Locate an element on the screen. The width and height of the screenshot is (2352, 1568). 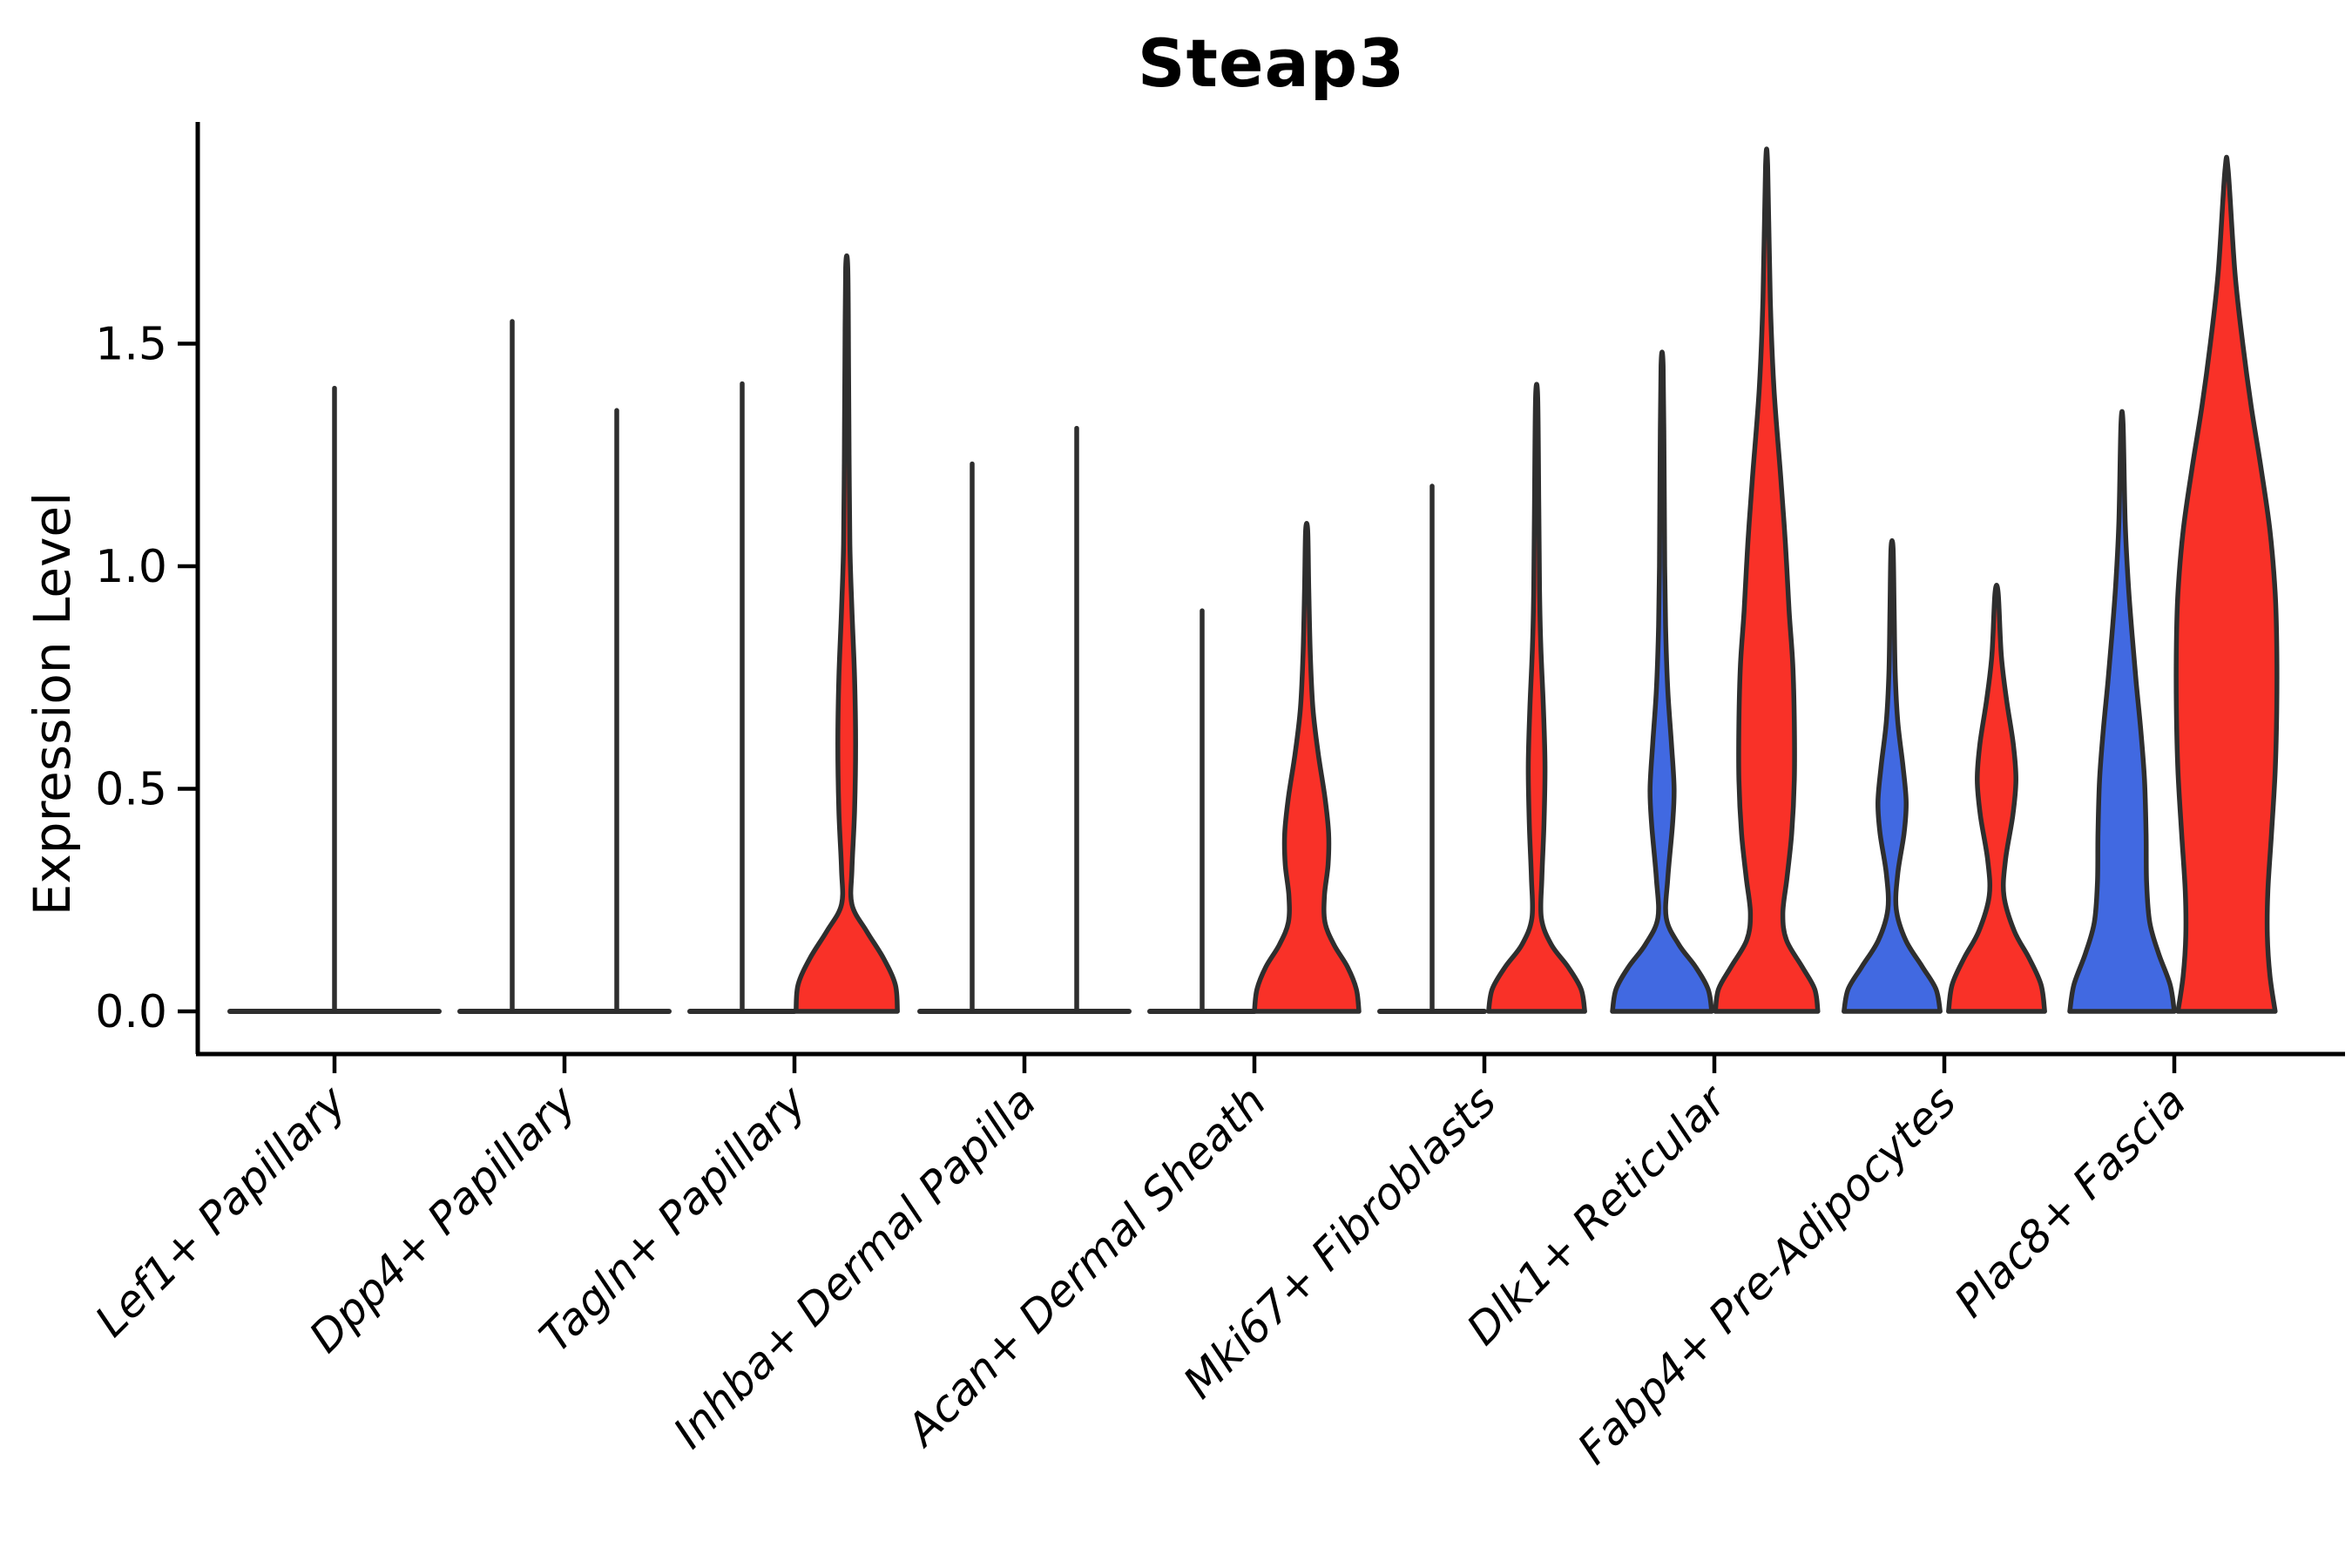
y-tick-label: 1.0 is located at coordinates (131, 567).